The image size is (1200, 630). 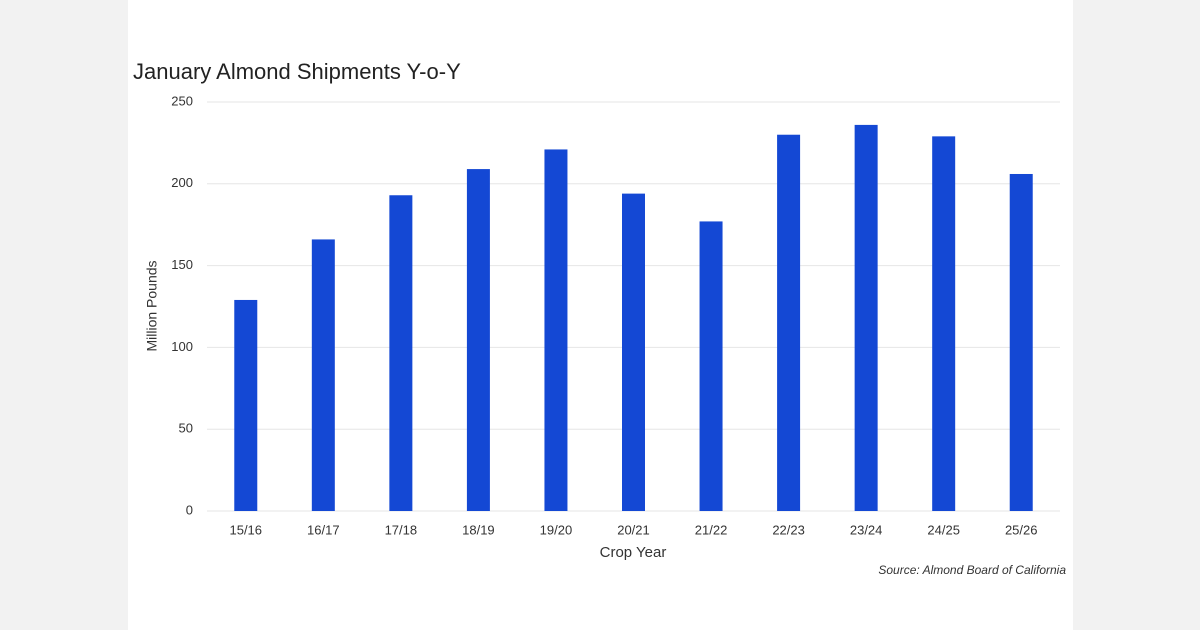 What do you see at coordinates (556, 529) in the screenshot?
I see `x-tick-label: 19/20` at bounding box center [556, 529].